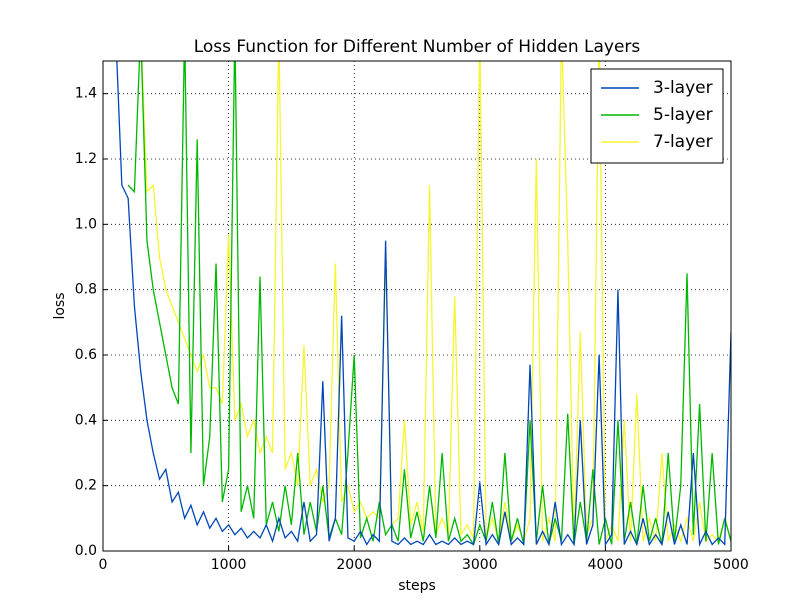 The width and height of the screenshot is (812, 612). What do you see at coordinates (60, 305) in the screenshot?
I see `y-axis-label: loss` at bounding box center [60, 305].